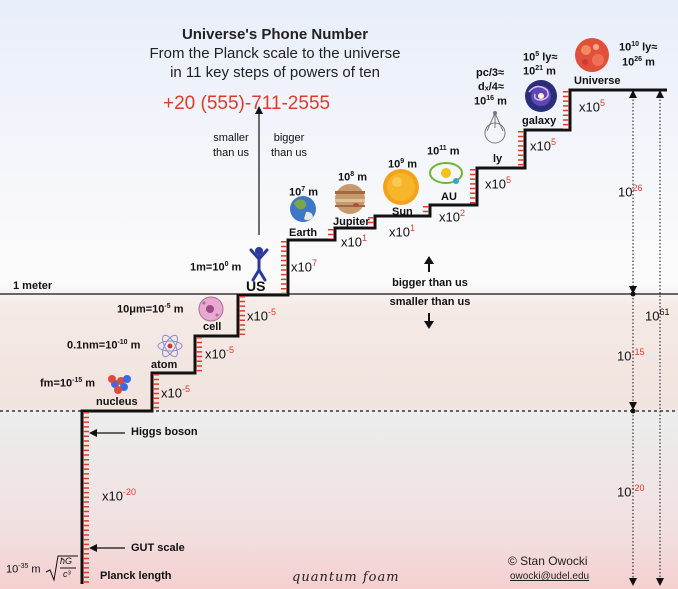 The image size is (678, 589). Describe the element at coordinates (275, 72) in the screenshot. I see `subtitle-line-2: in 11 key steps of powers of ten` at that location.